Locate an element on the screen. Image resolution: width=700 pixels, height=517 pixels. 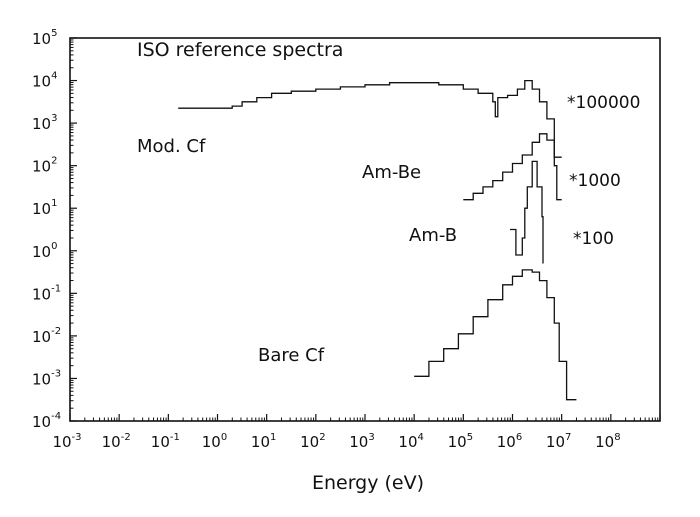
y-tick-label: 10⁻² is located at coordinates (46, 336).